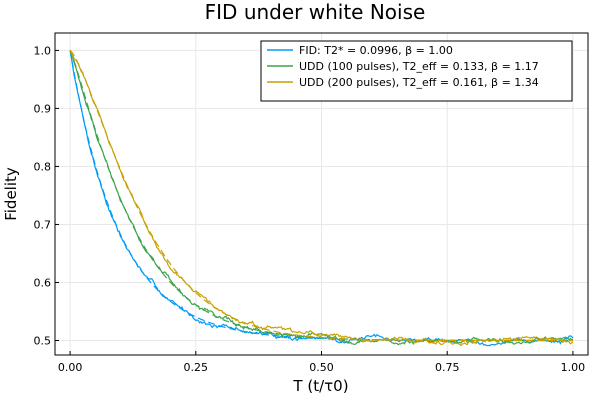 Image resolution: width=600 pixels, height=400 pixels. I want to click on y-axis-label: Fidelity, so click(11, 194).